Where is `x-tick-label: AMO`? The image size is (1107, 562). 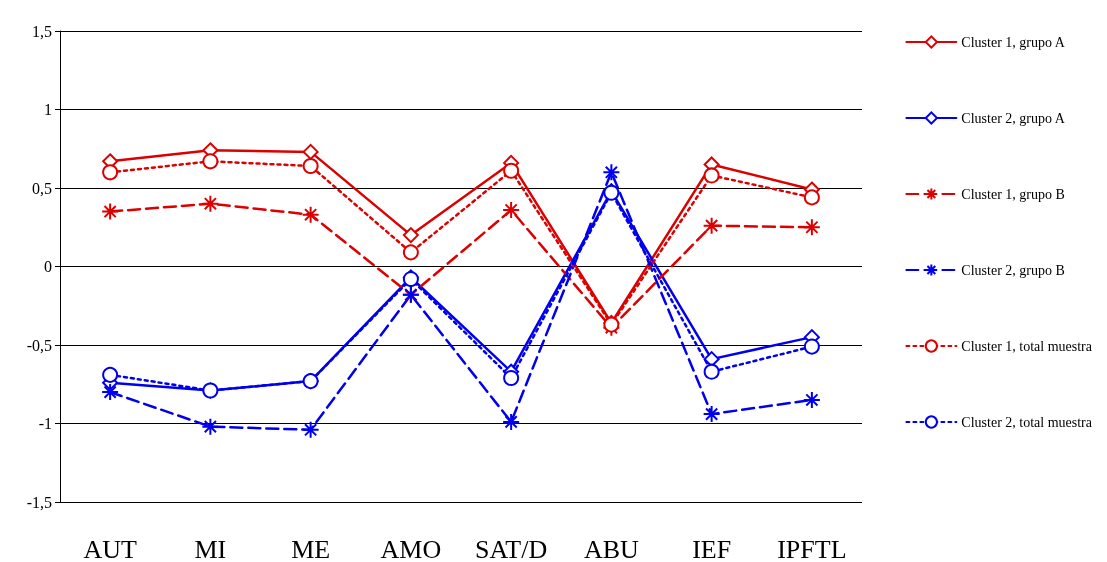 x-tick-label: AMO is located at coordinates (411, 548).